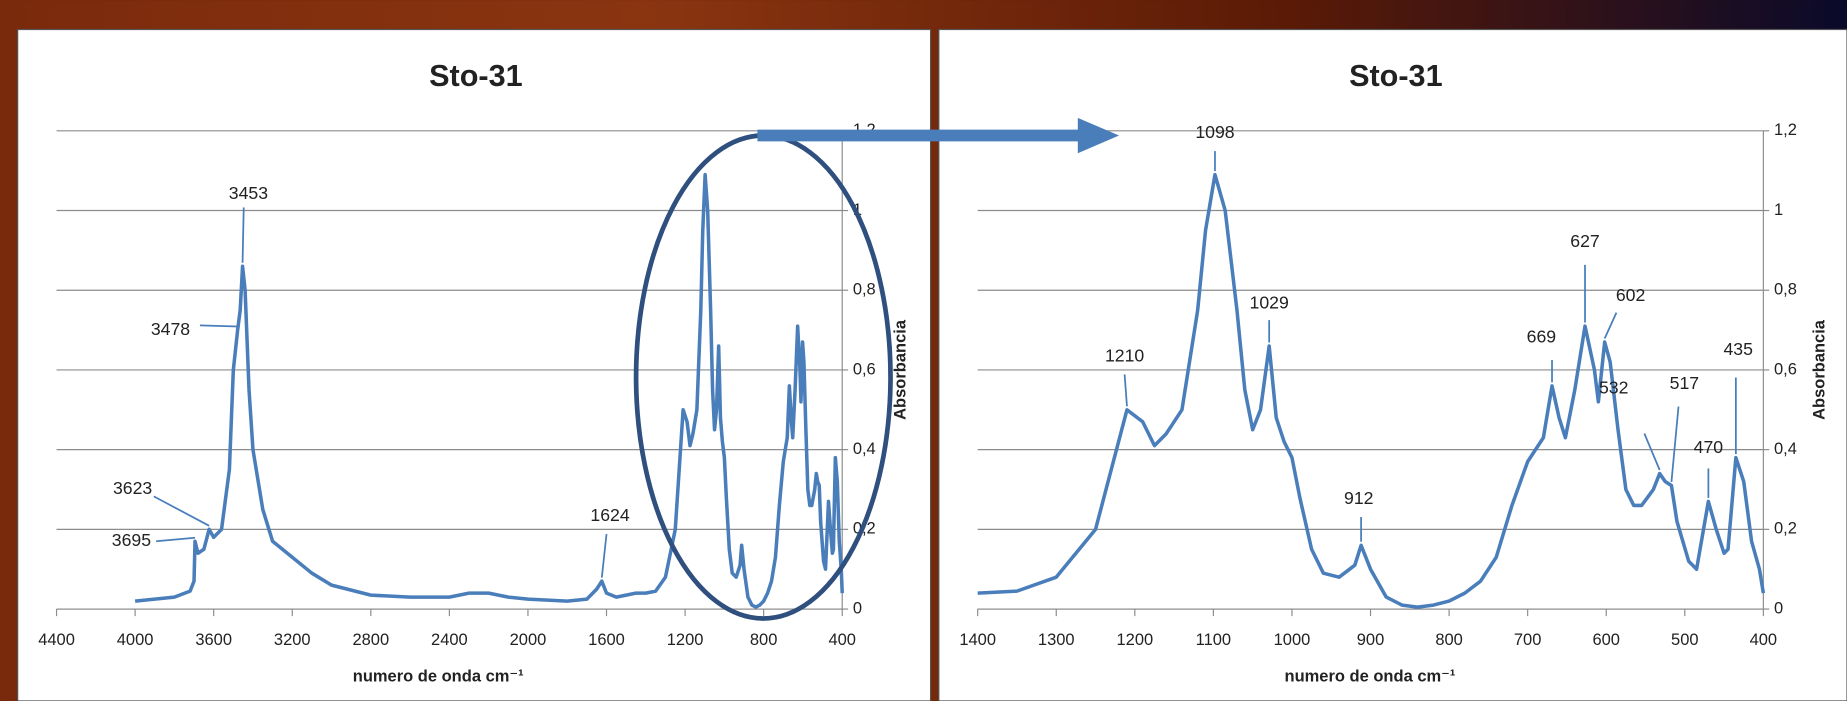 The image size is (1847, 701). Describe the element at coordinates (449, 640) in the screenshot. I see `x-tick-label: 2400` at that location.